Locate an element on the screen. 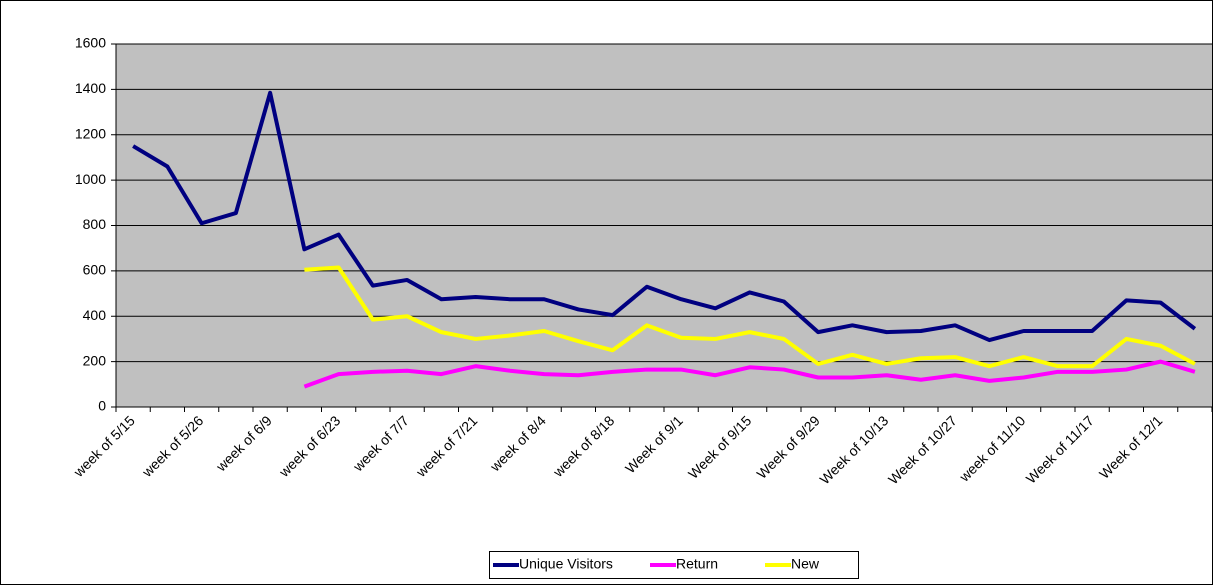  legend-label: Return is located at coordinates (697, 564).